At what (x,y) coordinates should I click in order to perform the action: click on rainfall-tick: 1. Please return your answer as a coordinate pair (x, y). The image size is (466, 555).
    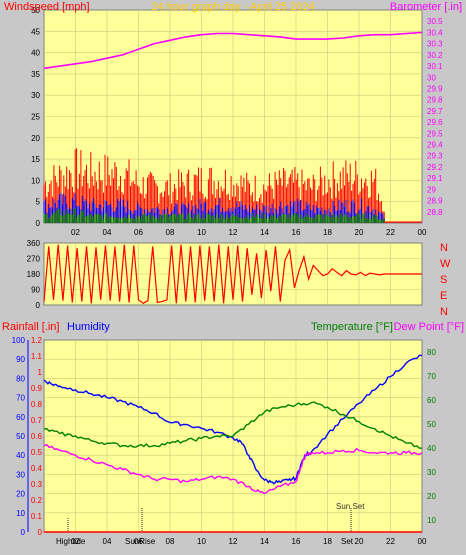
    Looking at the image, I should click on (40, 372).